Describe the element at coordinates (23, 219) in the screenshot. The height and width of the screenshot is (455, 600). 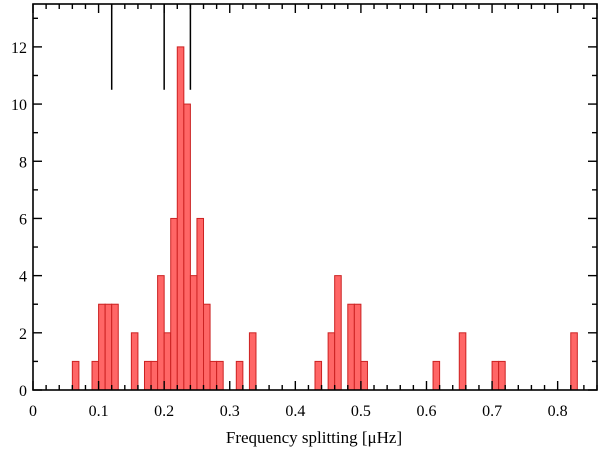
I see `y-tick-label: 6` at that location.